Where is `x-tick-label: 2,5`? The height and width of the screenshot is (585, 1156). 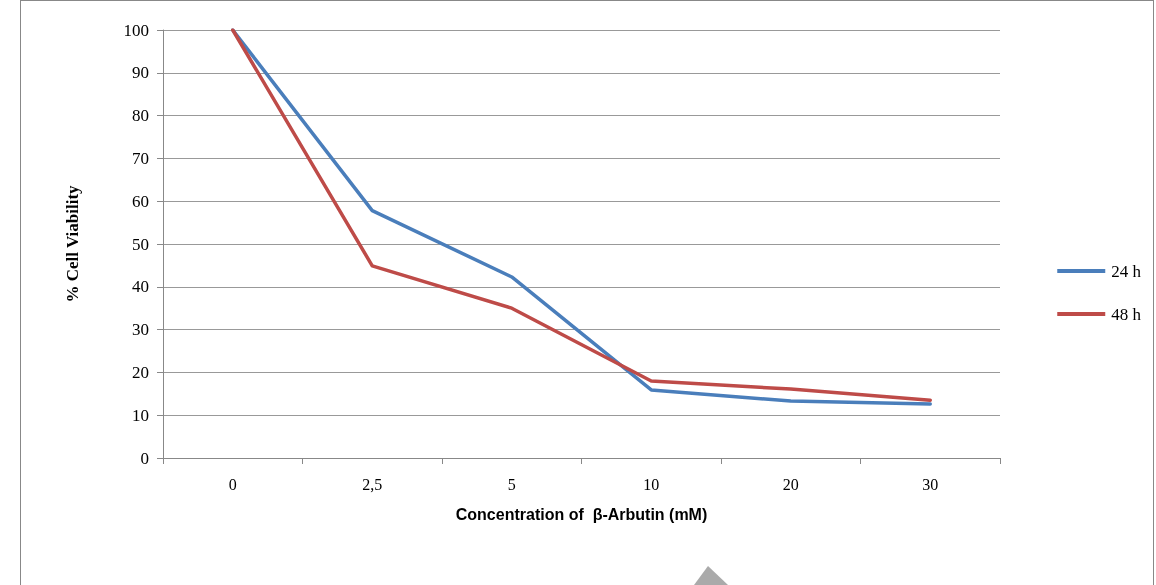 x-tick-label: 2,5 is located at coordinates (372, 484).